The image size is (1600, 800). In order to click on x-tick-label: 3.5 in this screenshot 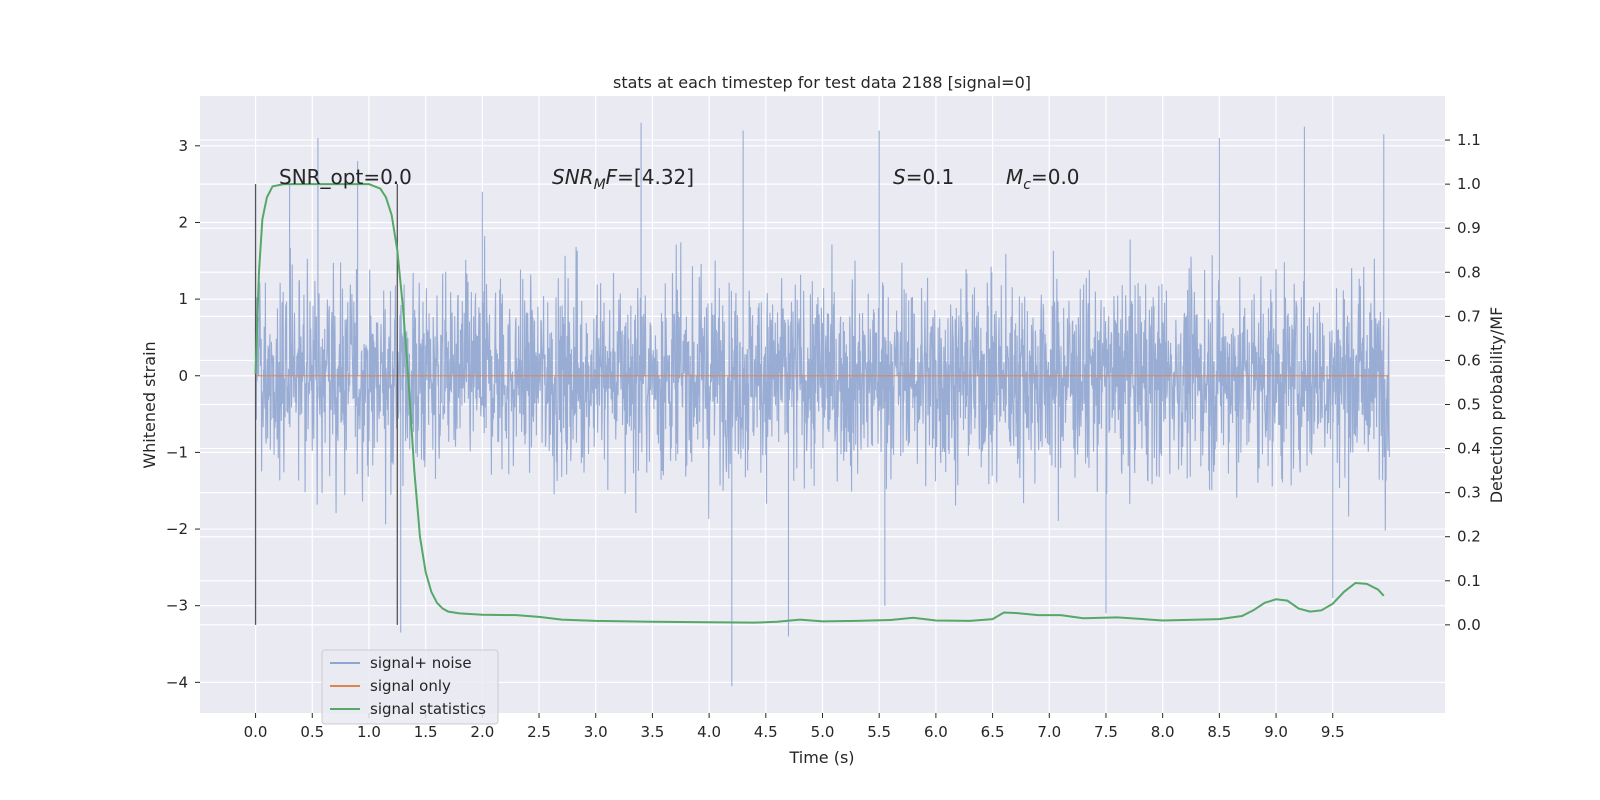, I will do `click(652, 732)`.